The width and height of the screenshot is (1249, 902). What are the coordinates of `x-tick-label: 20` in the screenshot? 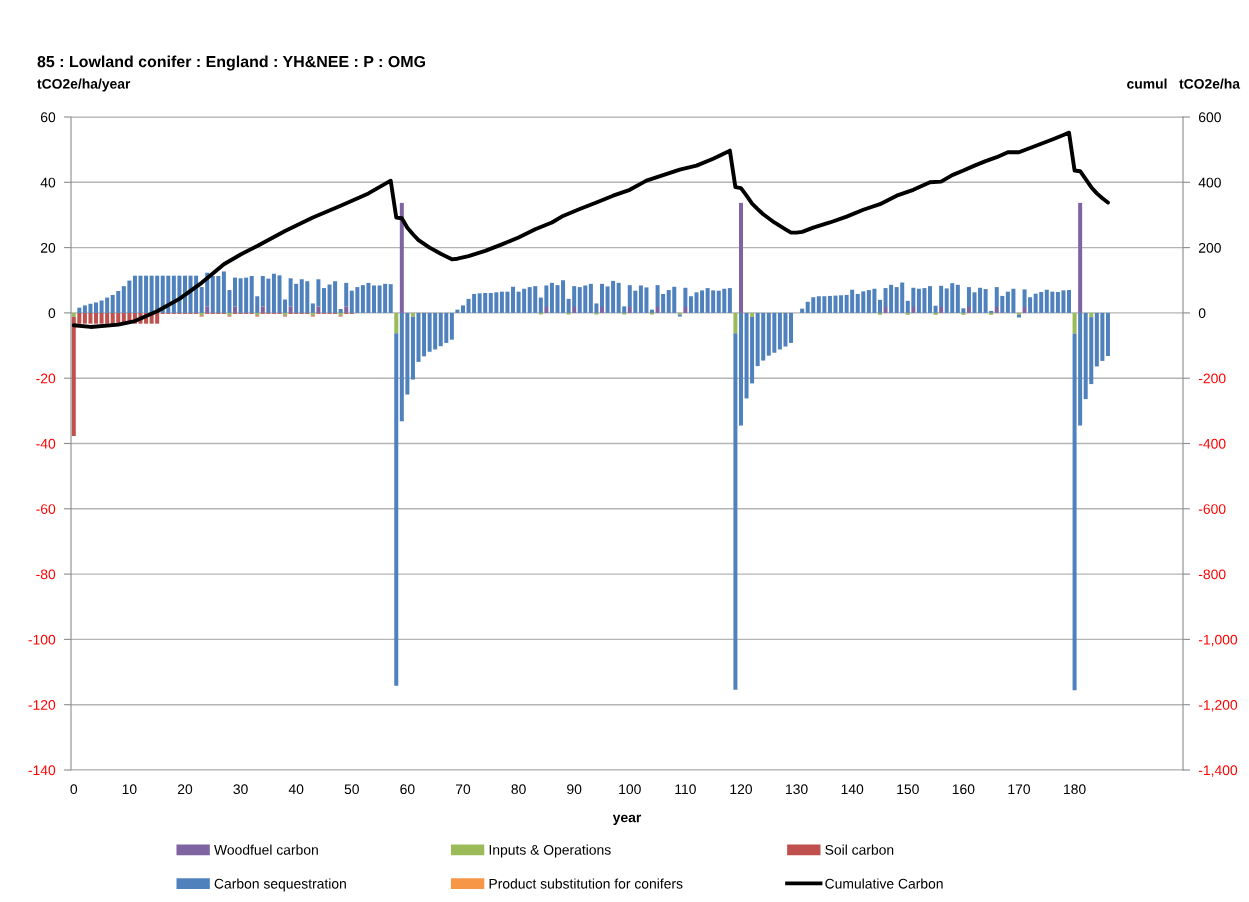 It's located at (185, 789).